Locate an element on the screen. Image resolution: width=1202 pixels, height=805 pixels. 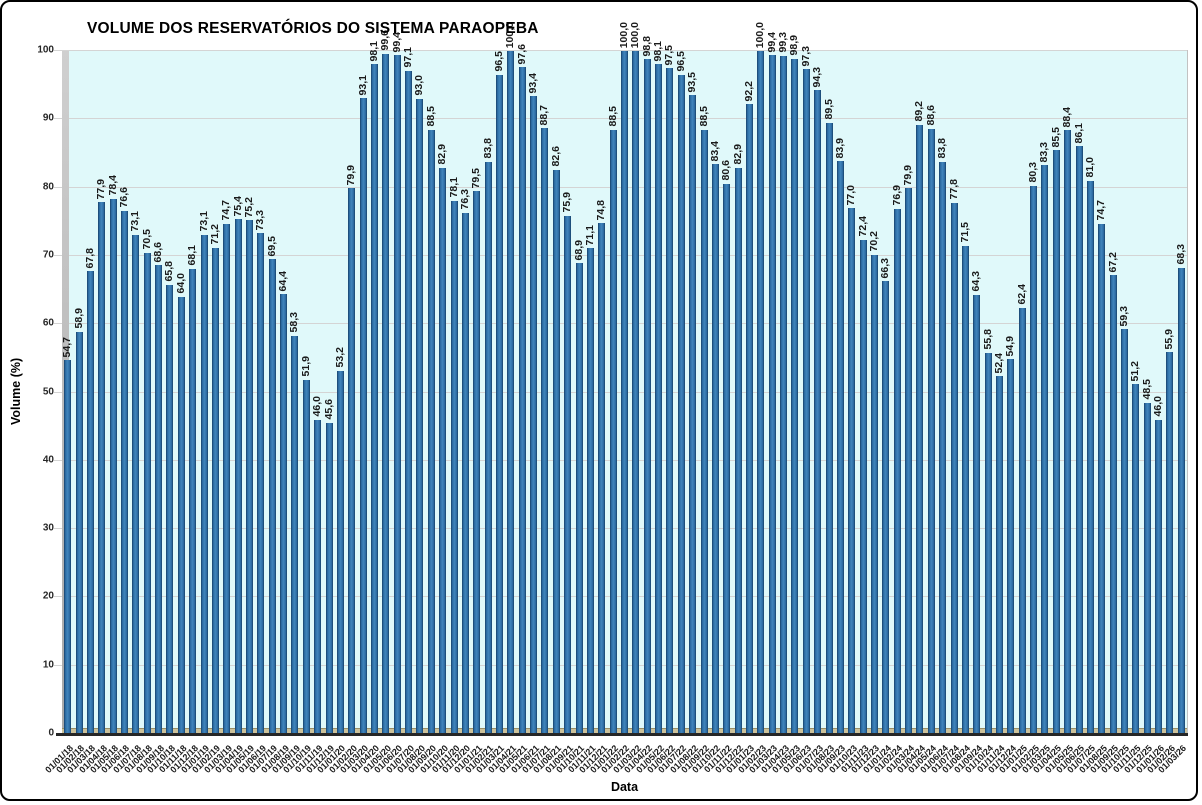
bar-value-label: 85,5 is located at coordinates (1055, 137).